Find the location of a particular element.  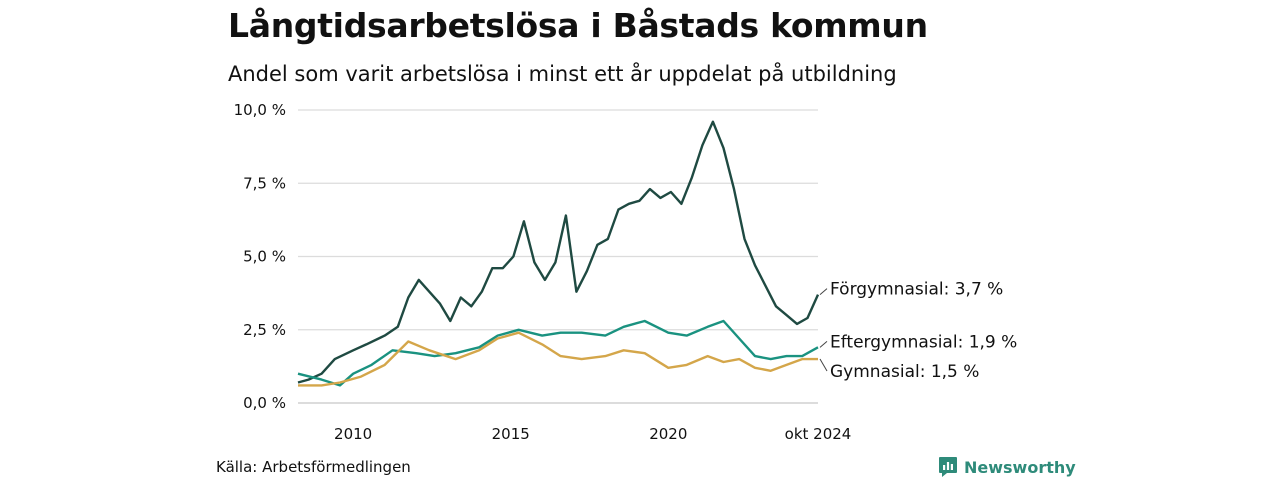

x-tick-label: 2010 is located at coordinates (353, 434).